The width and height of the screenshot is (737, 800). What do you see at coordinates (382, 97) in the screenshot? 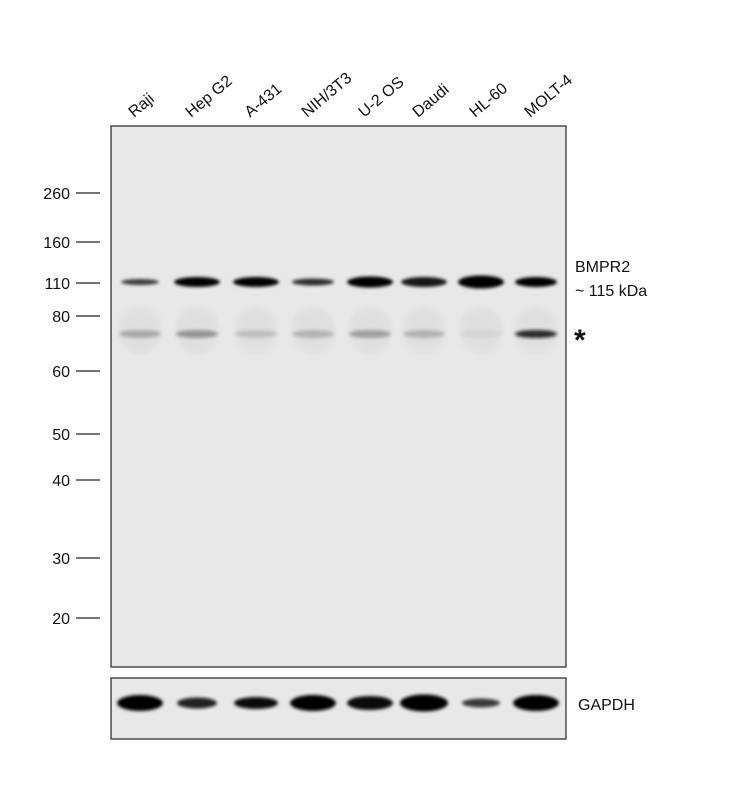
I see `lane-label: U-2 OS` at bounding box center [382, 97].